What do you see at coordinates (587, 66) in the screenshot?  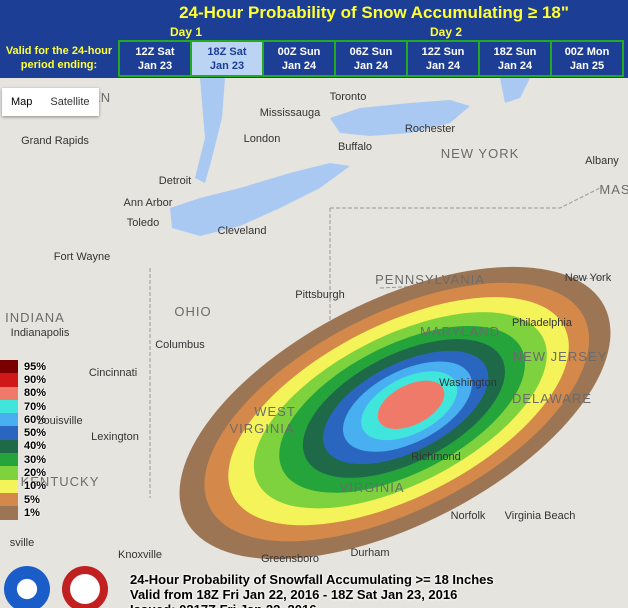 I see `tab-line: Jan 25` at bounding box center [587, 66].